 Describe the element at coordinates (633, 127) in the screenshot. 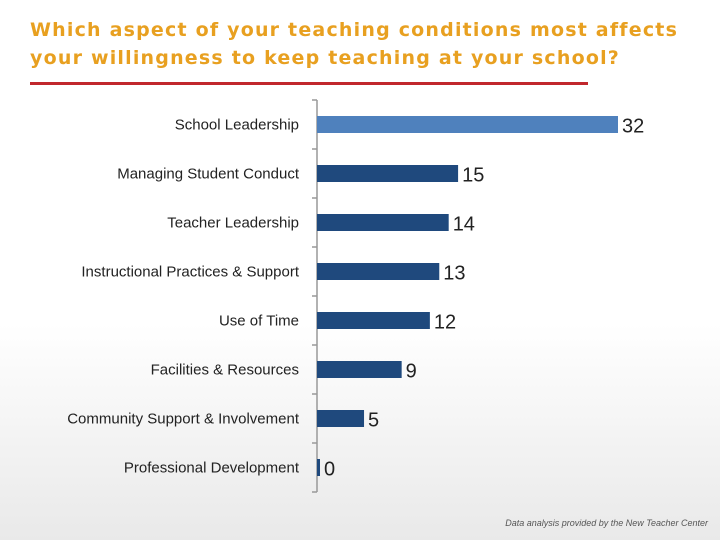

I see `data-label: 32` at that location.